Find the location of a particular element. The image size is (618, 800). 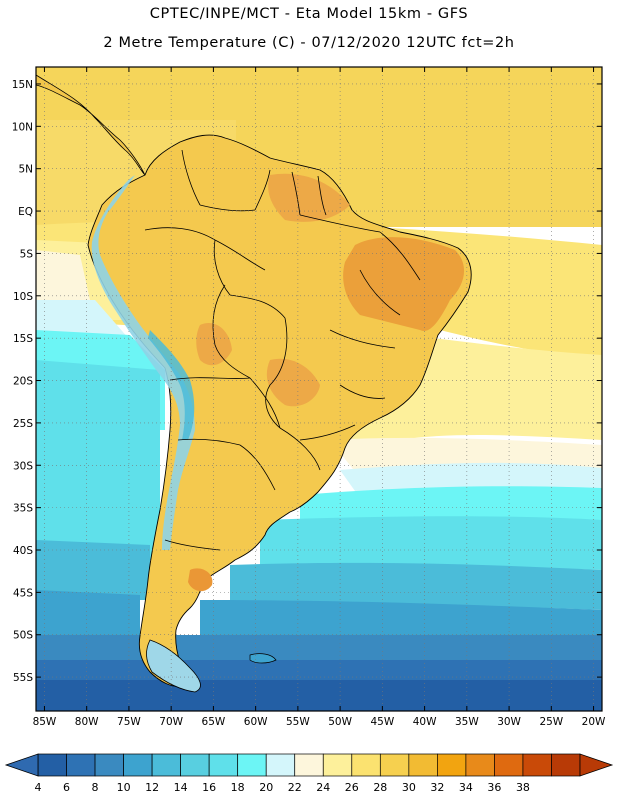

ocean-band-10-south is located at coordinates (401, 620).